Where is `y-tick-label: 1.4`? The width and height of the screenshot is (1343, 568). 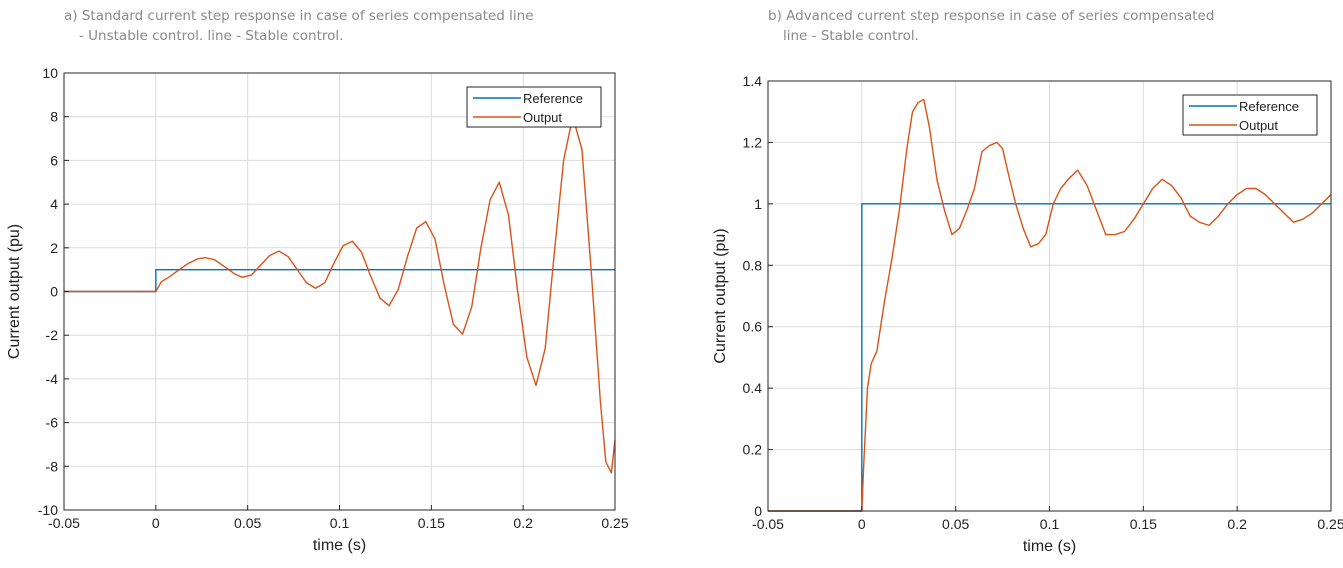 y-tick-label: 1.4 is located at coordinates (753, 81).